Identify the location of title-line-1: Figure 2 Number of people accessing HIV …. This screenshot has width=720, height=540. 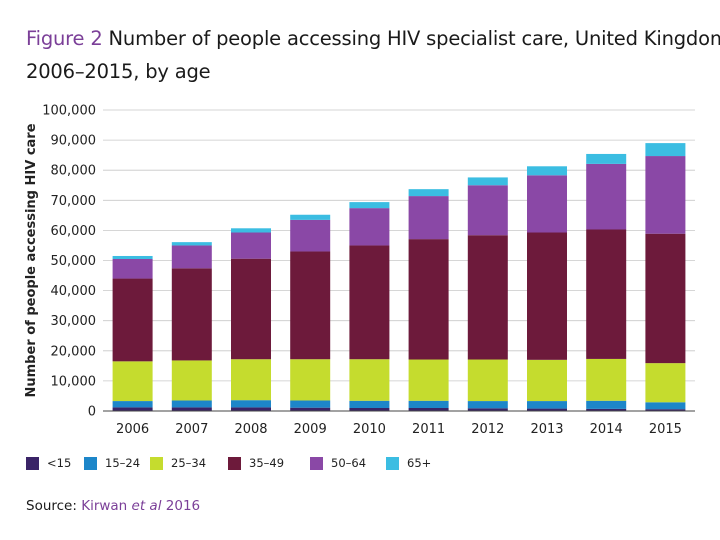
(373, 38).